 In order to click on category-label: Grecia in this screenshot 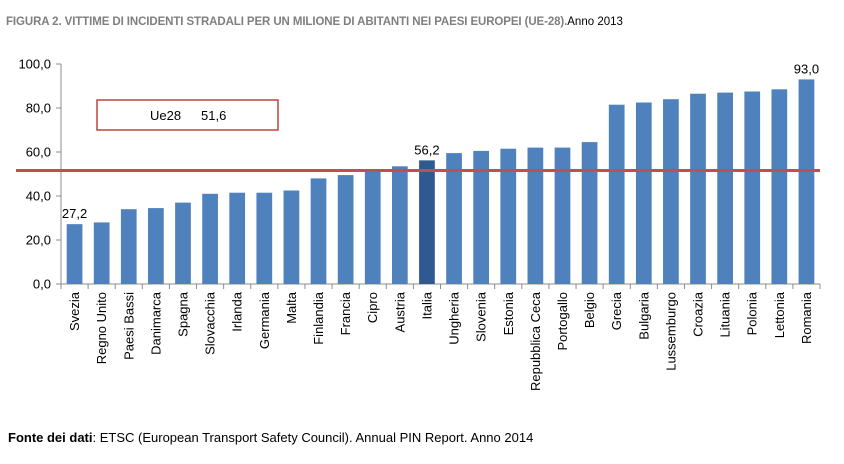, I will do `click(616, 310)`.